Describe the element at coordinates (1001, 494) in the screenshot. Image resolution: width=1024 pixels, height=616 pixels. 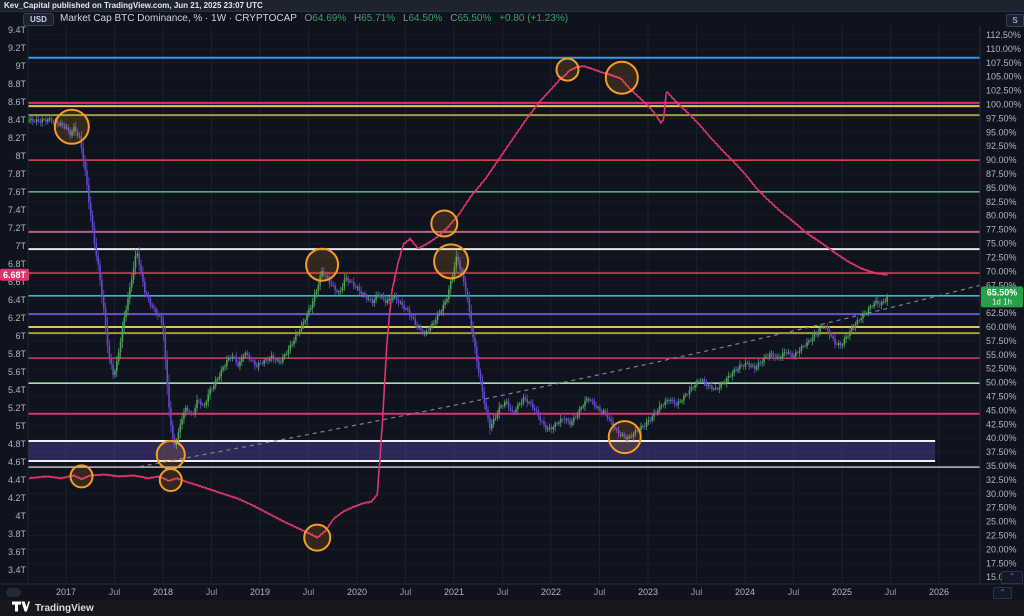
I see `svg-text: 30.00%` at that location.